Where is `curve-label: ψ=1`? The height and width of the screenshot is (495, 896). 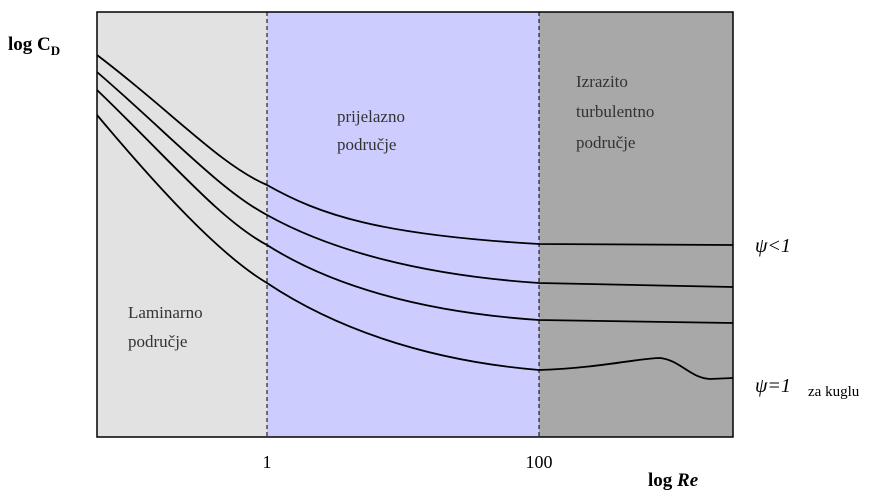
curve-label: ψ=1 is located at coordinates (773, 386).